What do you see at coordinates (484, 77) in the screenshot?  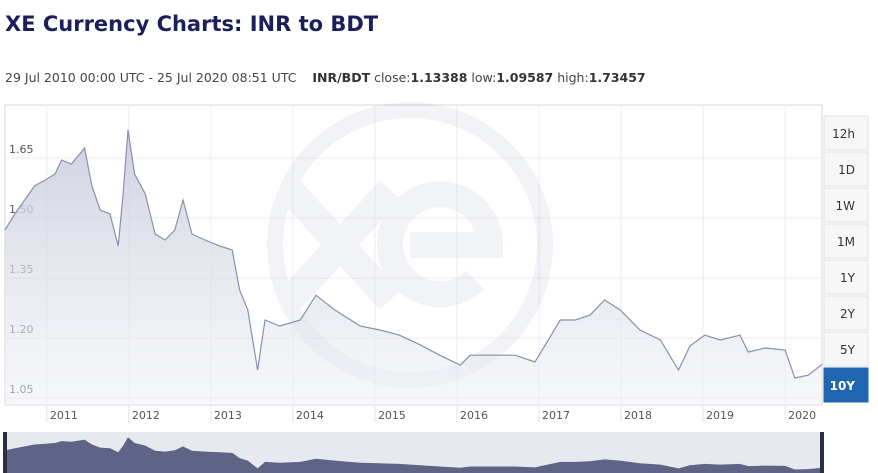 I see `stat-label: low:` at bounding box center [484, 77].